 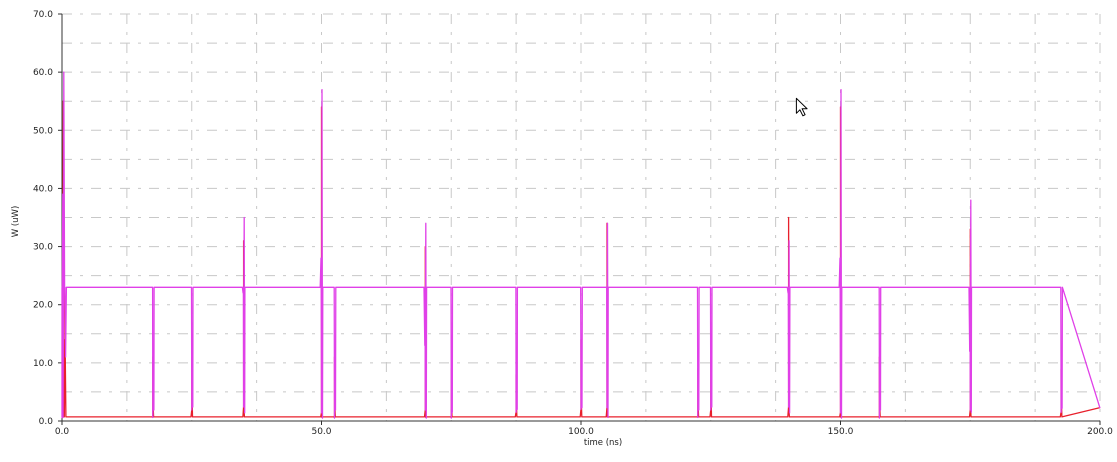 I want to click on y-axis-label: W (uW), so click(x=16, y=222).